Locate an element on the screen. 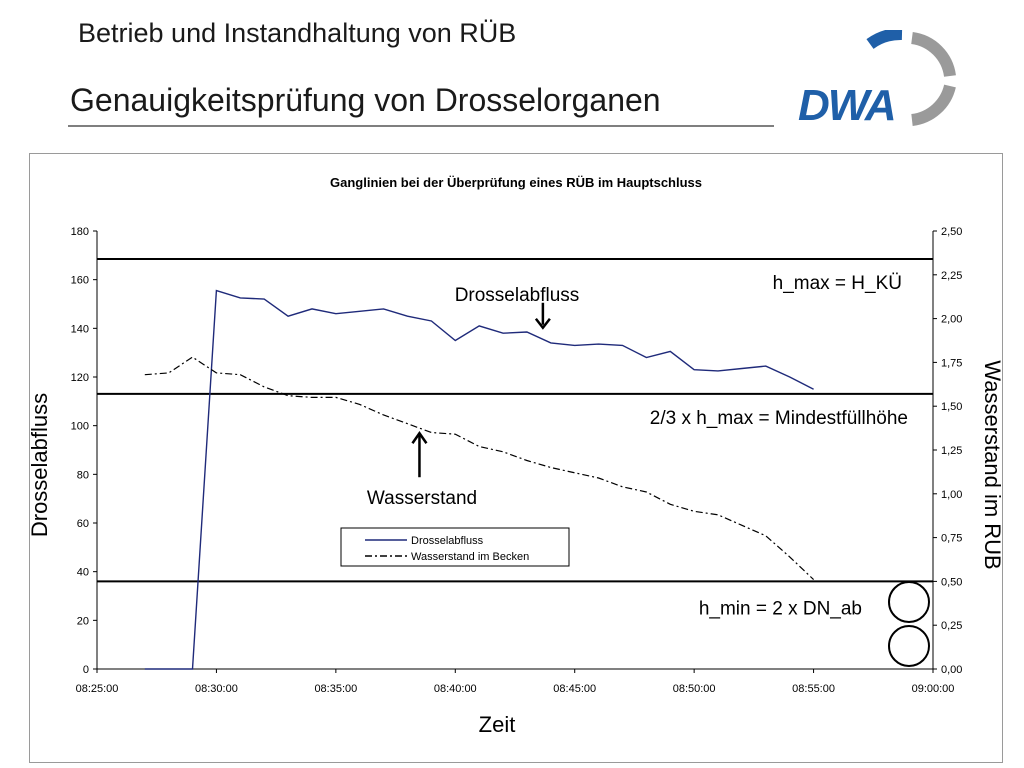 The height and width of the screenshot is (768, 1024). y-tick-label-right: 0,50 is located at coordinates (951, 582).